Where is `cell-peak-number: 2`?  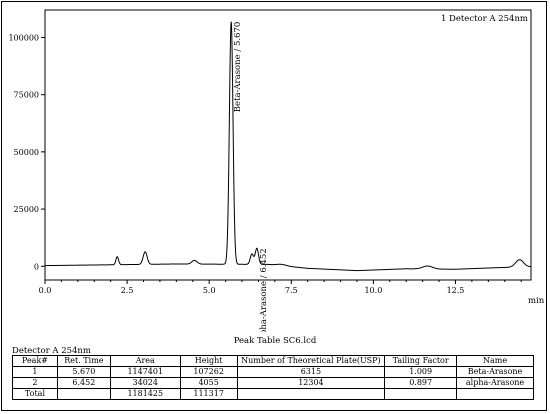
cell-peak-number: 2 is located at coordinates (35, 383).